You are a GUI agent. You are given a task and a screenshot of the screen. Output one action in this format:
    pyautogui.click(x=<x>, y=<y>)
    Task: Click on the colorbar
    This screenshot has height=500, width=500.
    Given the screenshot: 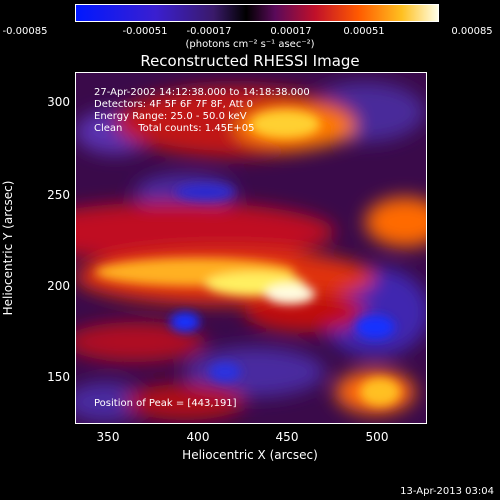 What is the action you would take?
    pyautogui.click(x=257, y=13)
    